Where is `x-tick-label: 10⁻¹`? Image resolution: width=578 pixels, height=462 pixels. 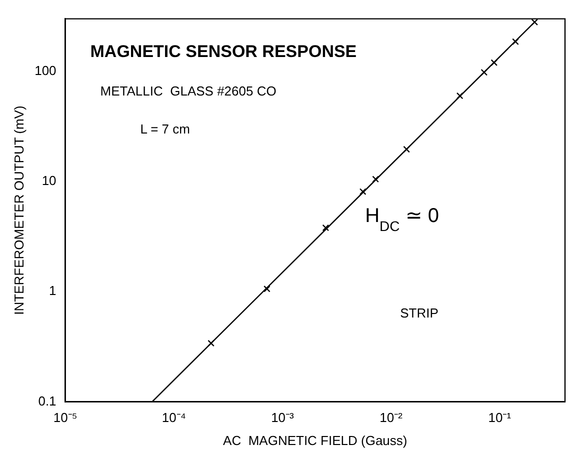 x-tick-label: 10⁻¹ is located at coordinates (500, 418).